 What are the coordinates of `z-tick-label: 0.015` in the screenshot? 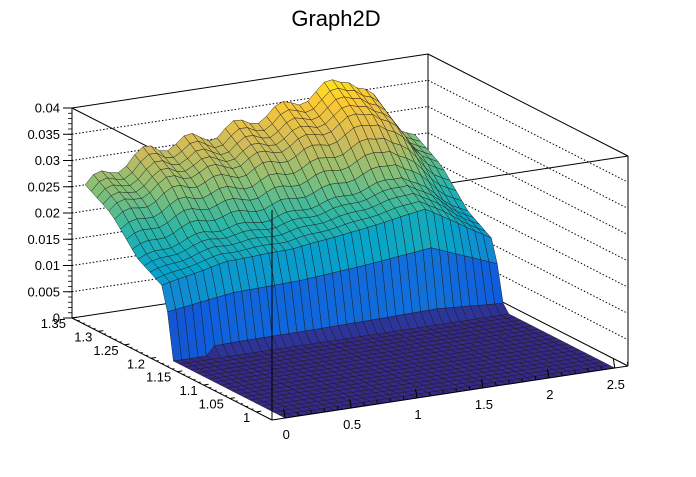 It's located at (43, 239).